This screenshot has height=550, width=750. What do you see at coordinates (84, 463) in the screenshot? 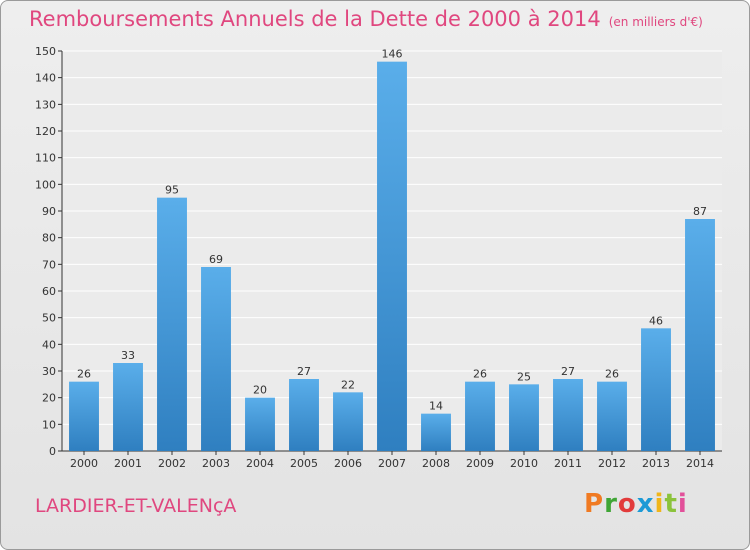
I see `x-tick-label: 2000` at bounding box center [84, 463].